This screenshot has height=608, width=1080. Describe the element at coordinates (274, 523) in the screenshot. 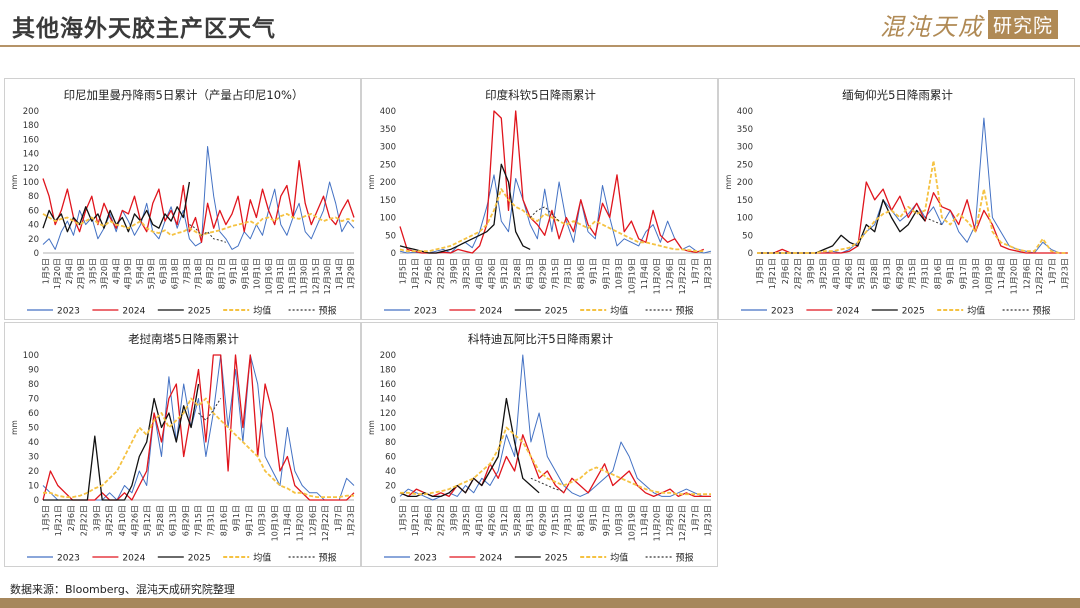

I see `x-tick-label: 10月19日` at that location.